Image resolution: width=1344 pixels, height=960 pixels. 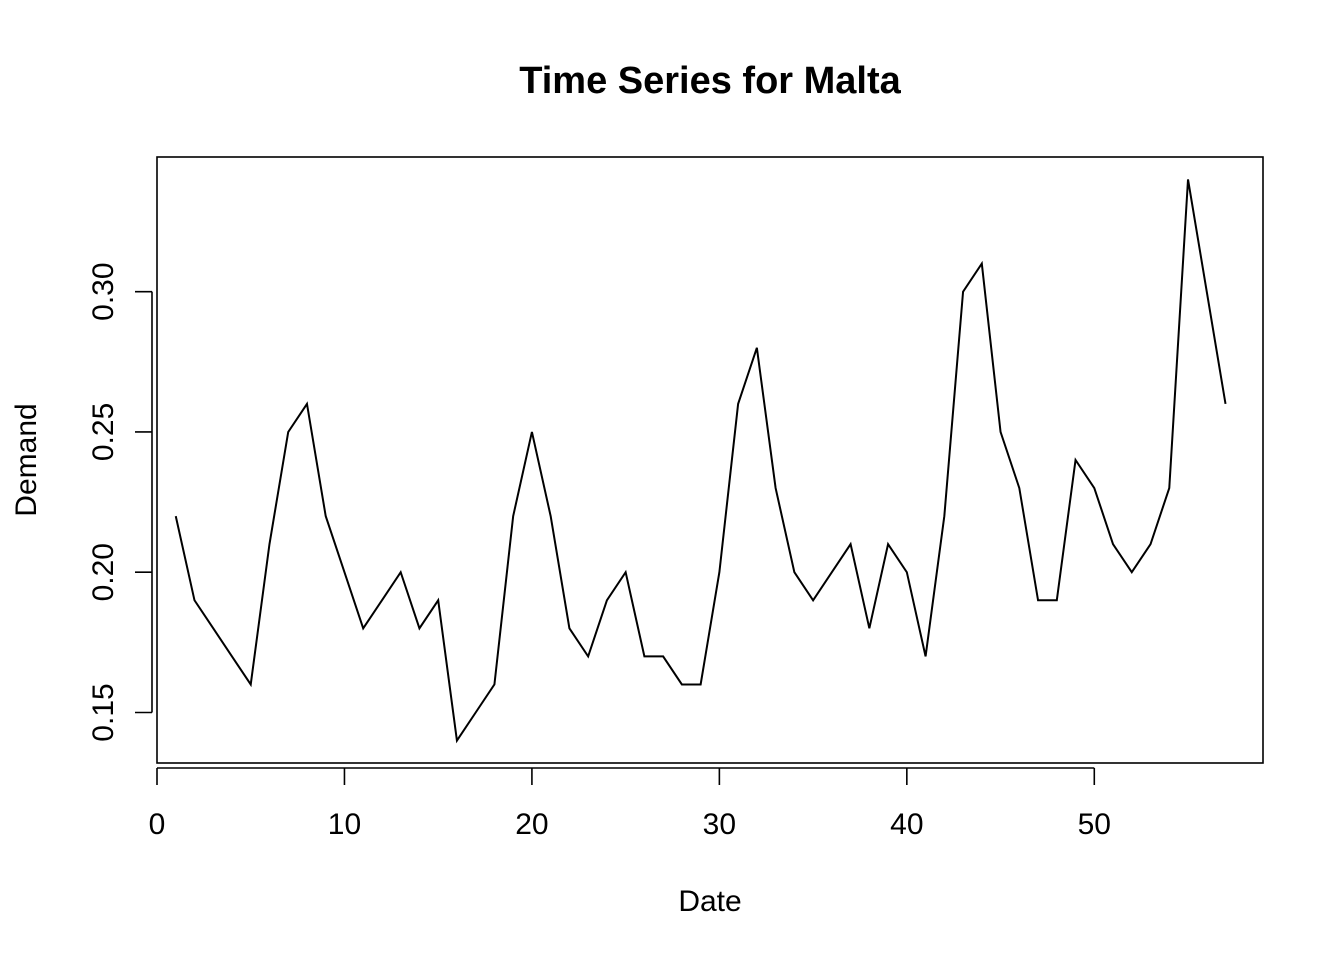 What do you see at coordinates (120, 502) in the screenshot?
I see `y-axis: 0.15 0.20 0.25 0.30` at bounding box center [120, 502].